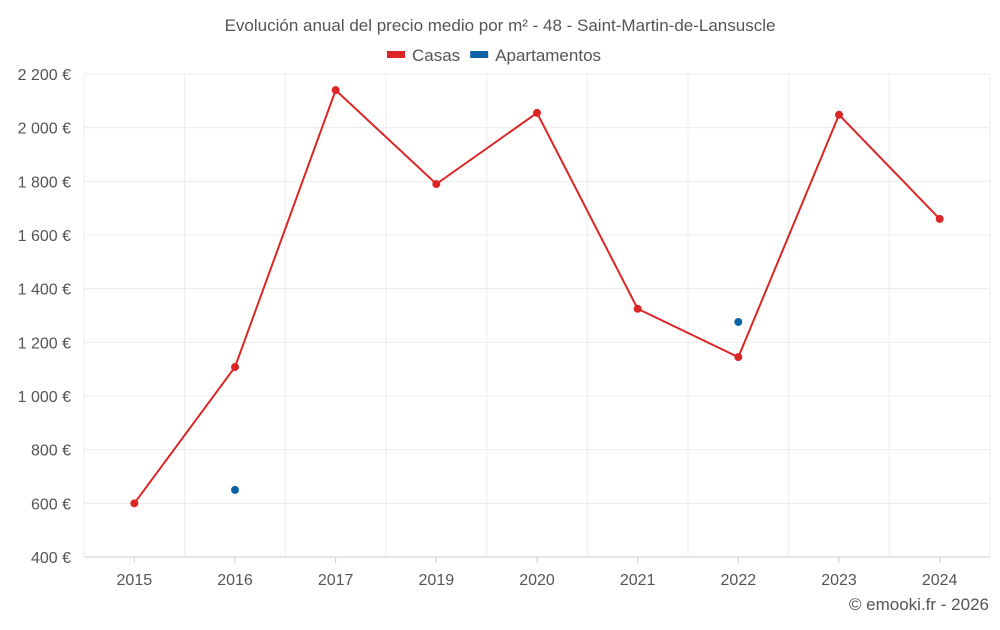 The width and height of the screenshot is (1000, 630). What do you see at coordinates (436, 55) in the screenshot?
I see `legend-label: Casas` at bounding box center [436, 55].